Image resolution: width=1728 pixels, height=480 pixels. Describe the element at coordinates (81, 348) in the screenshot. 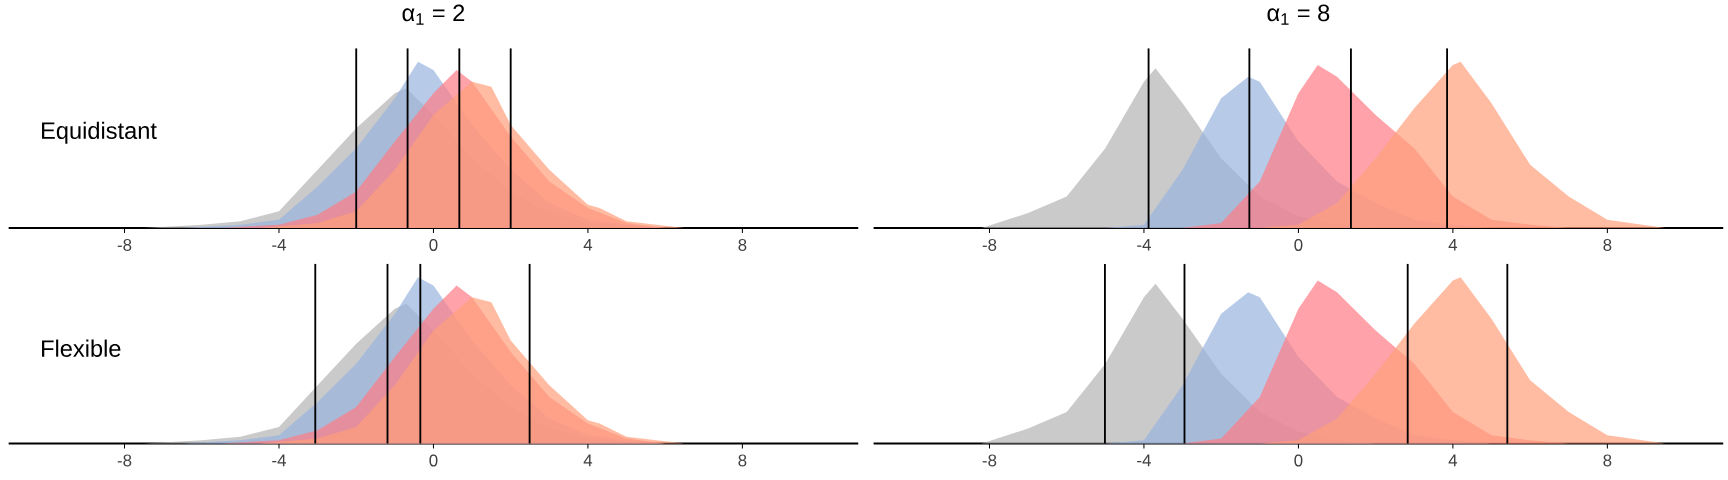

I see `y-axis-title: Flexible` at that location.